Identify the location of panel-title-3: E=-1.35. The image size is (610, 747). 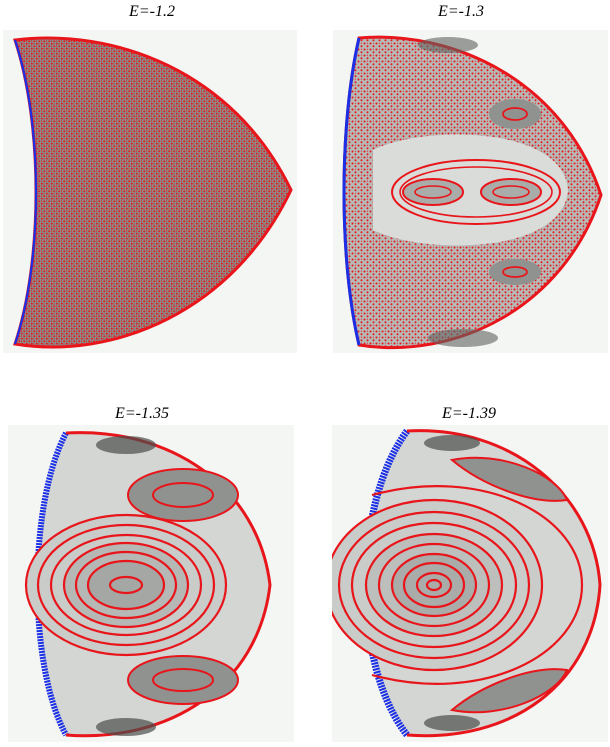
(142, 413).